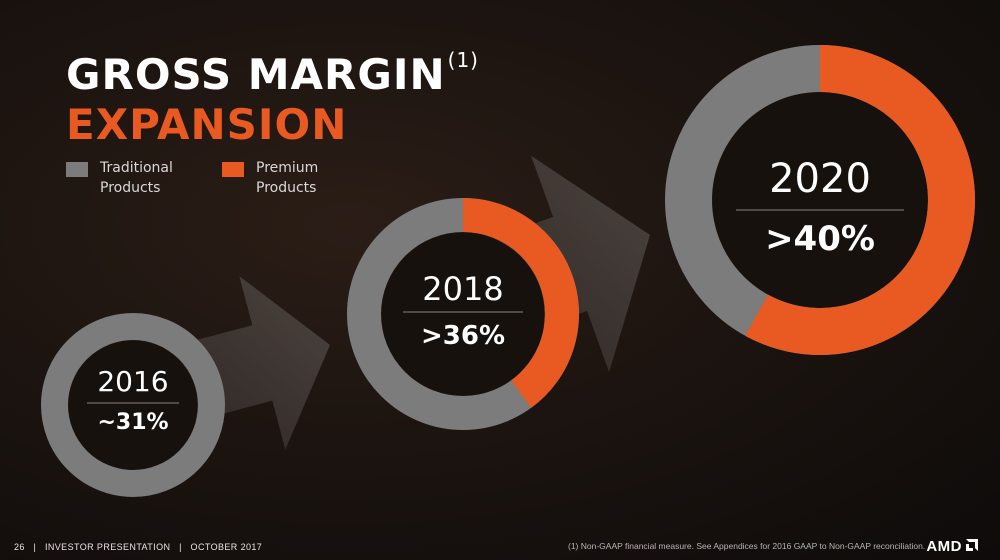  What do you see at coordinates (521, 303) in the screenshot?
I see `donut-2018-premium-slice` at bounding box center [521, 303].